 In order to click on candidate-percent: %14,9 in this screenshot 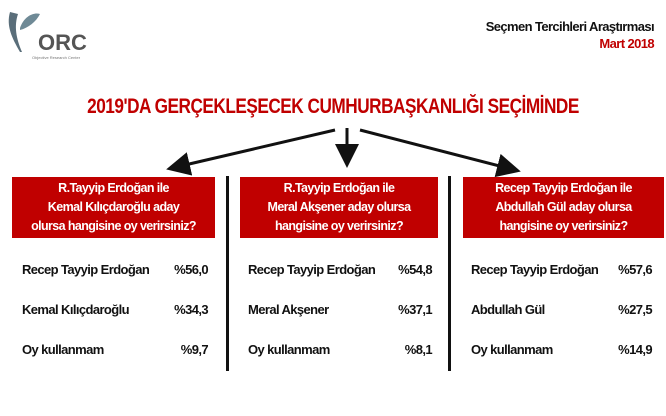, I will do `click(635, 349)`.